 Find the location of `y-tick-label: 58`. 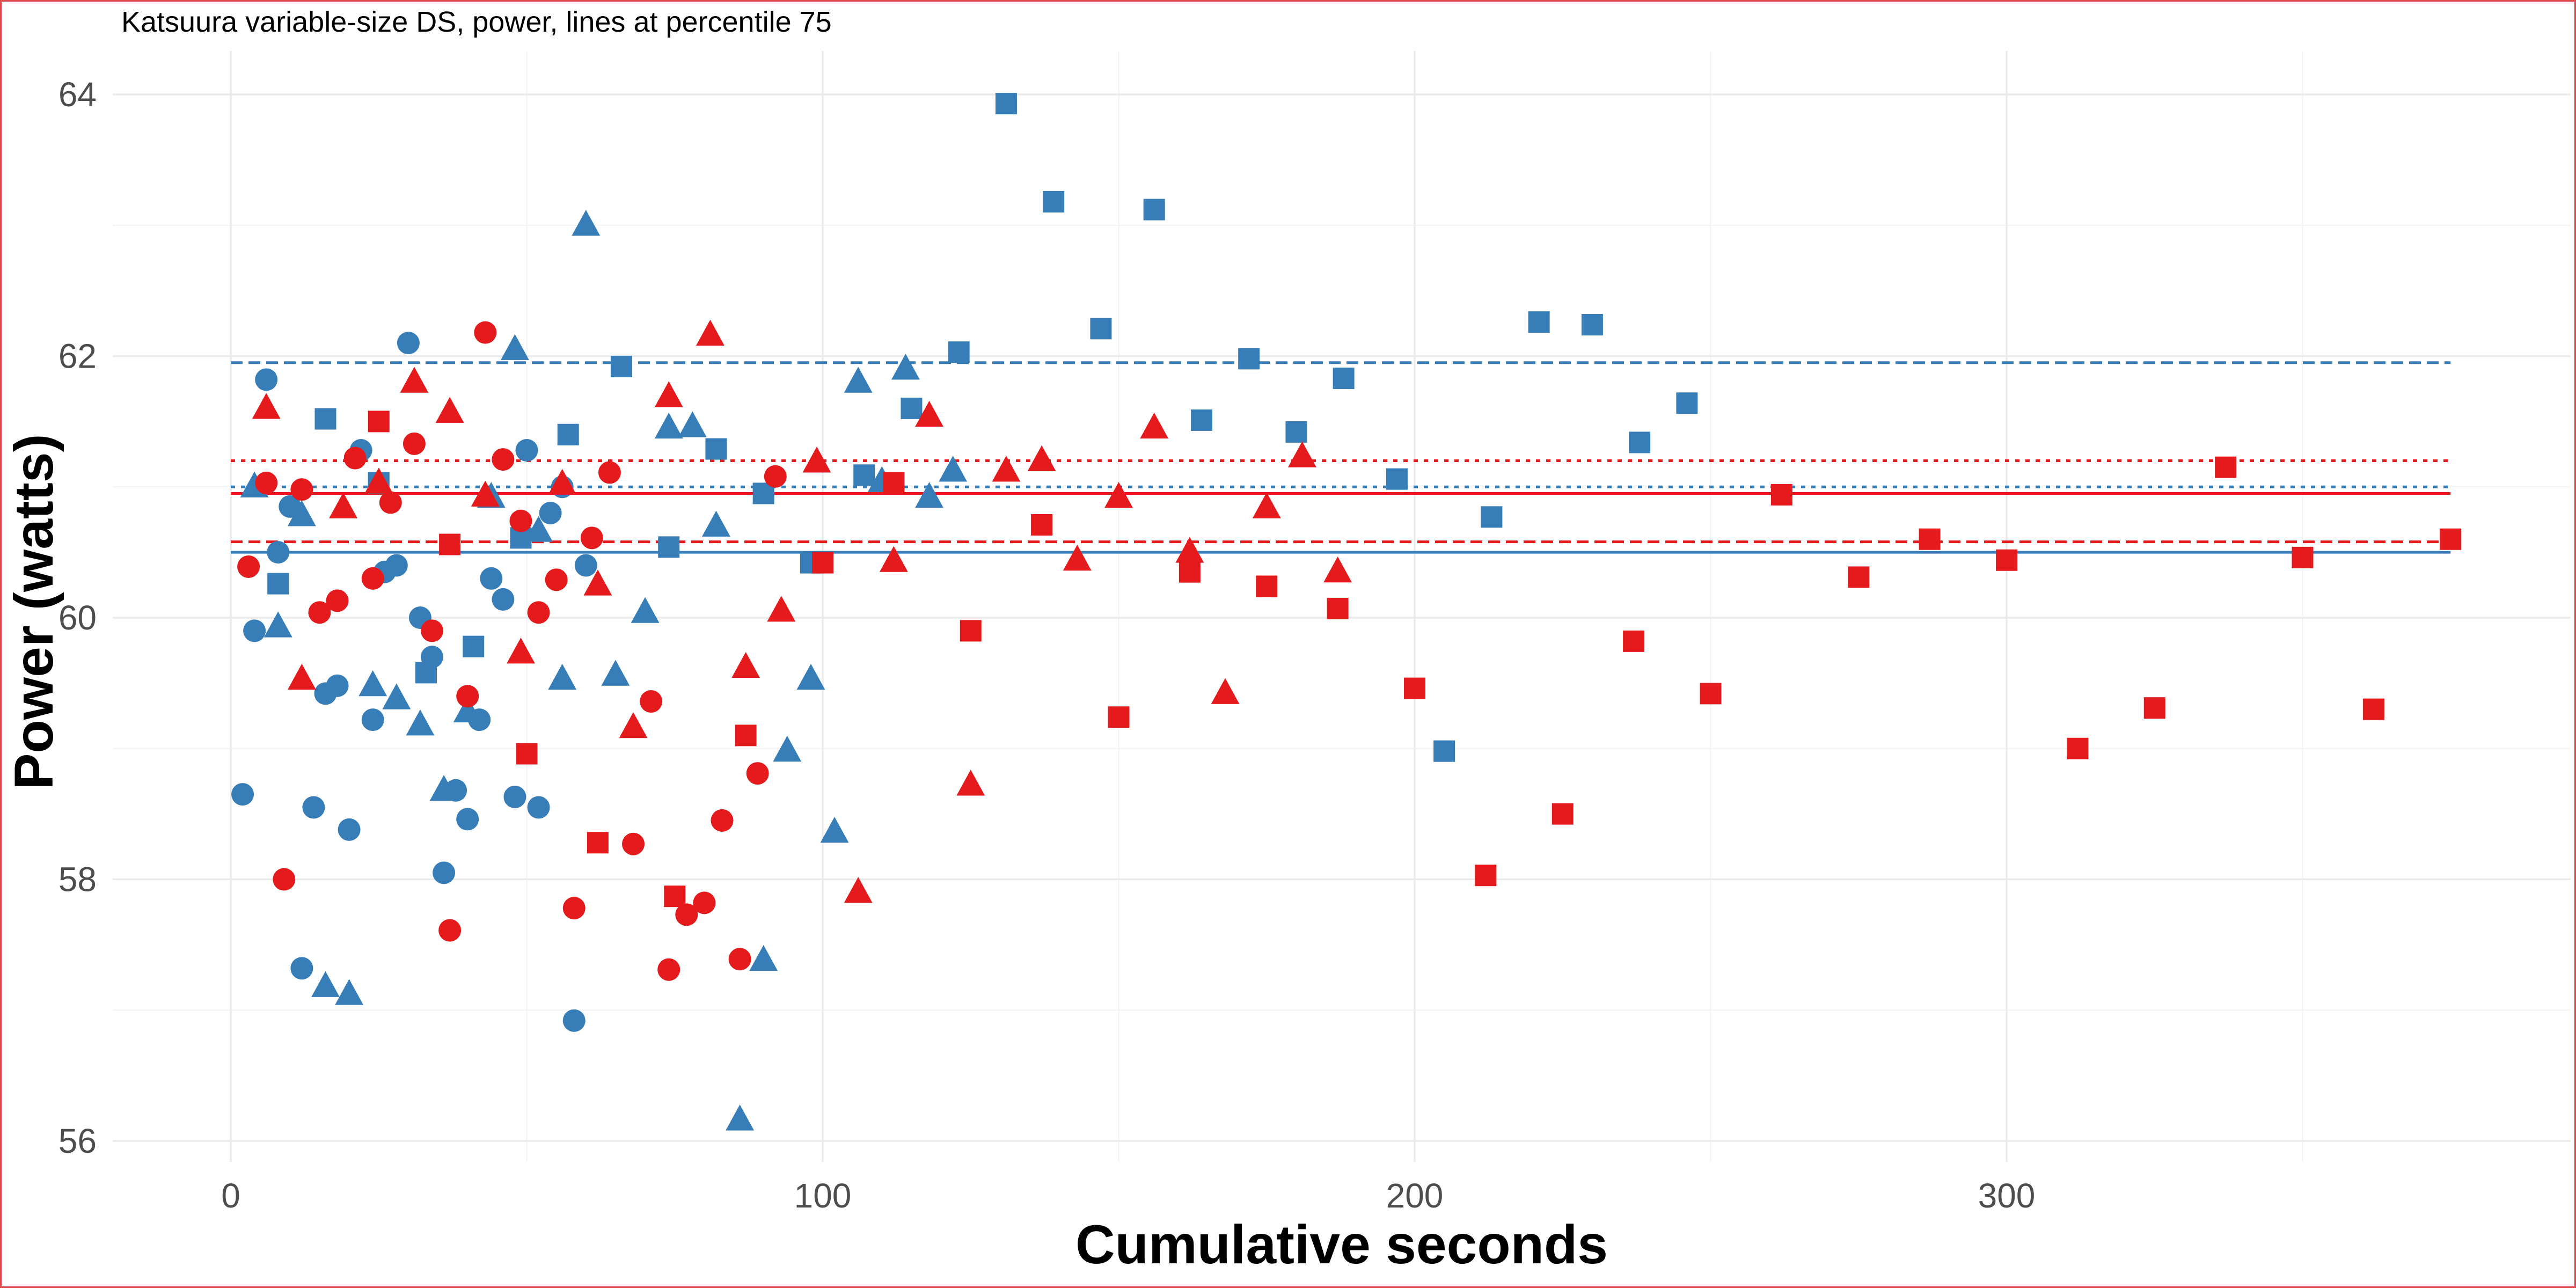

y-tick-label: 58 is located at coordinates (77, 879).